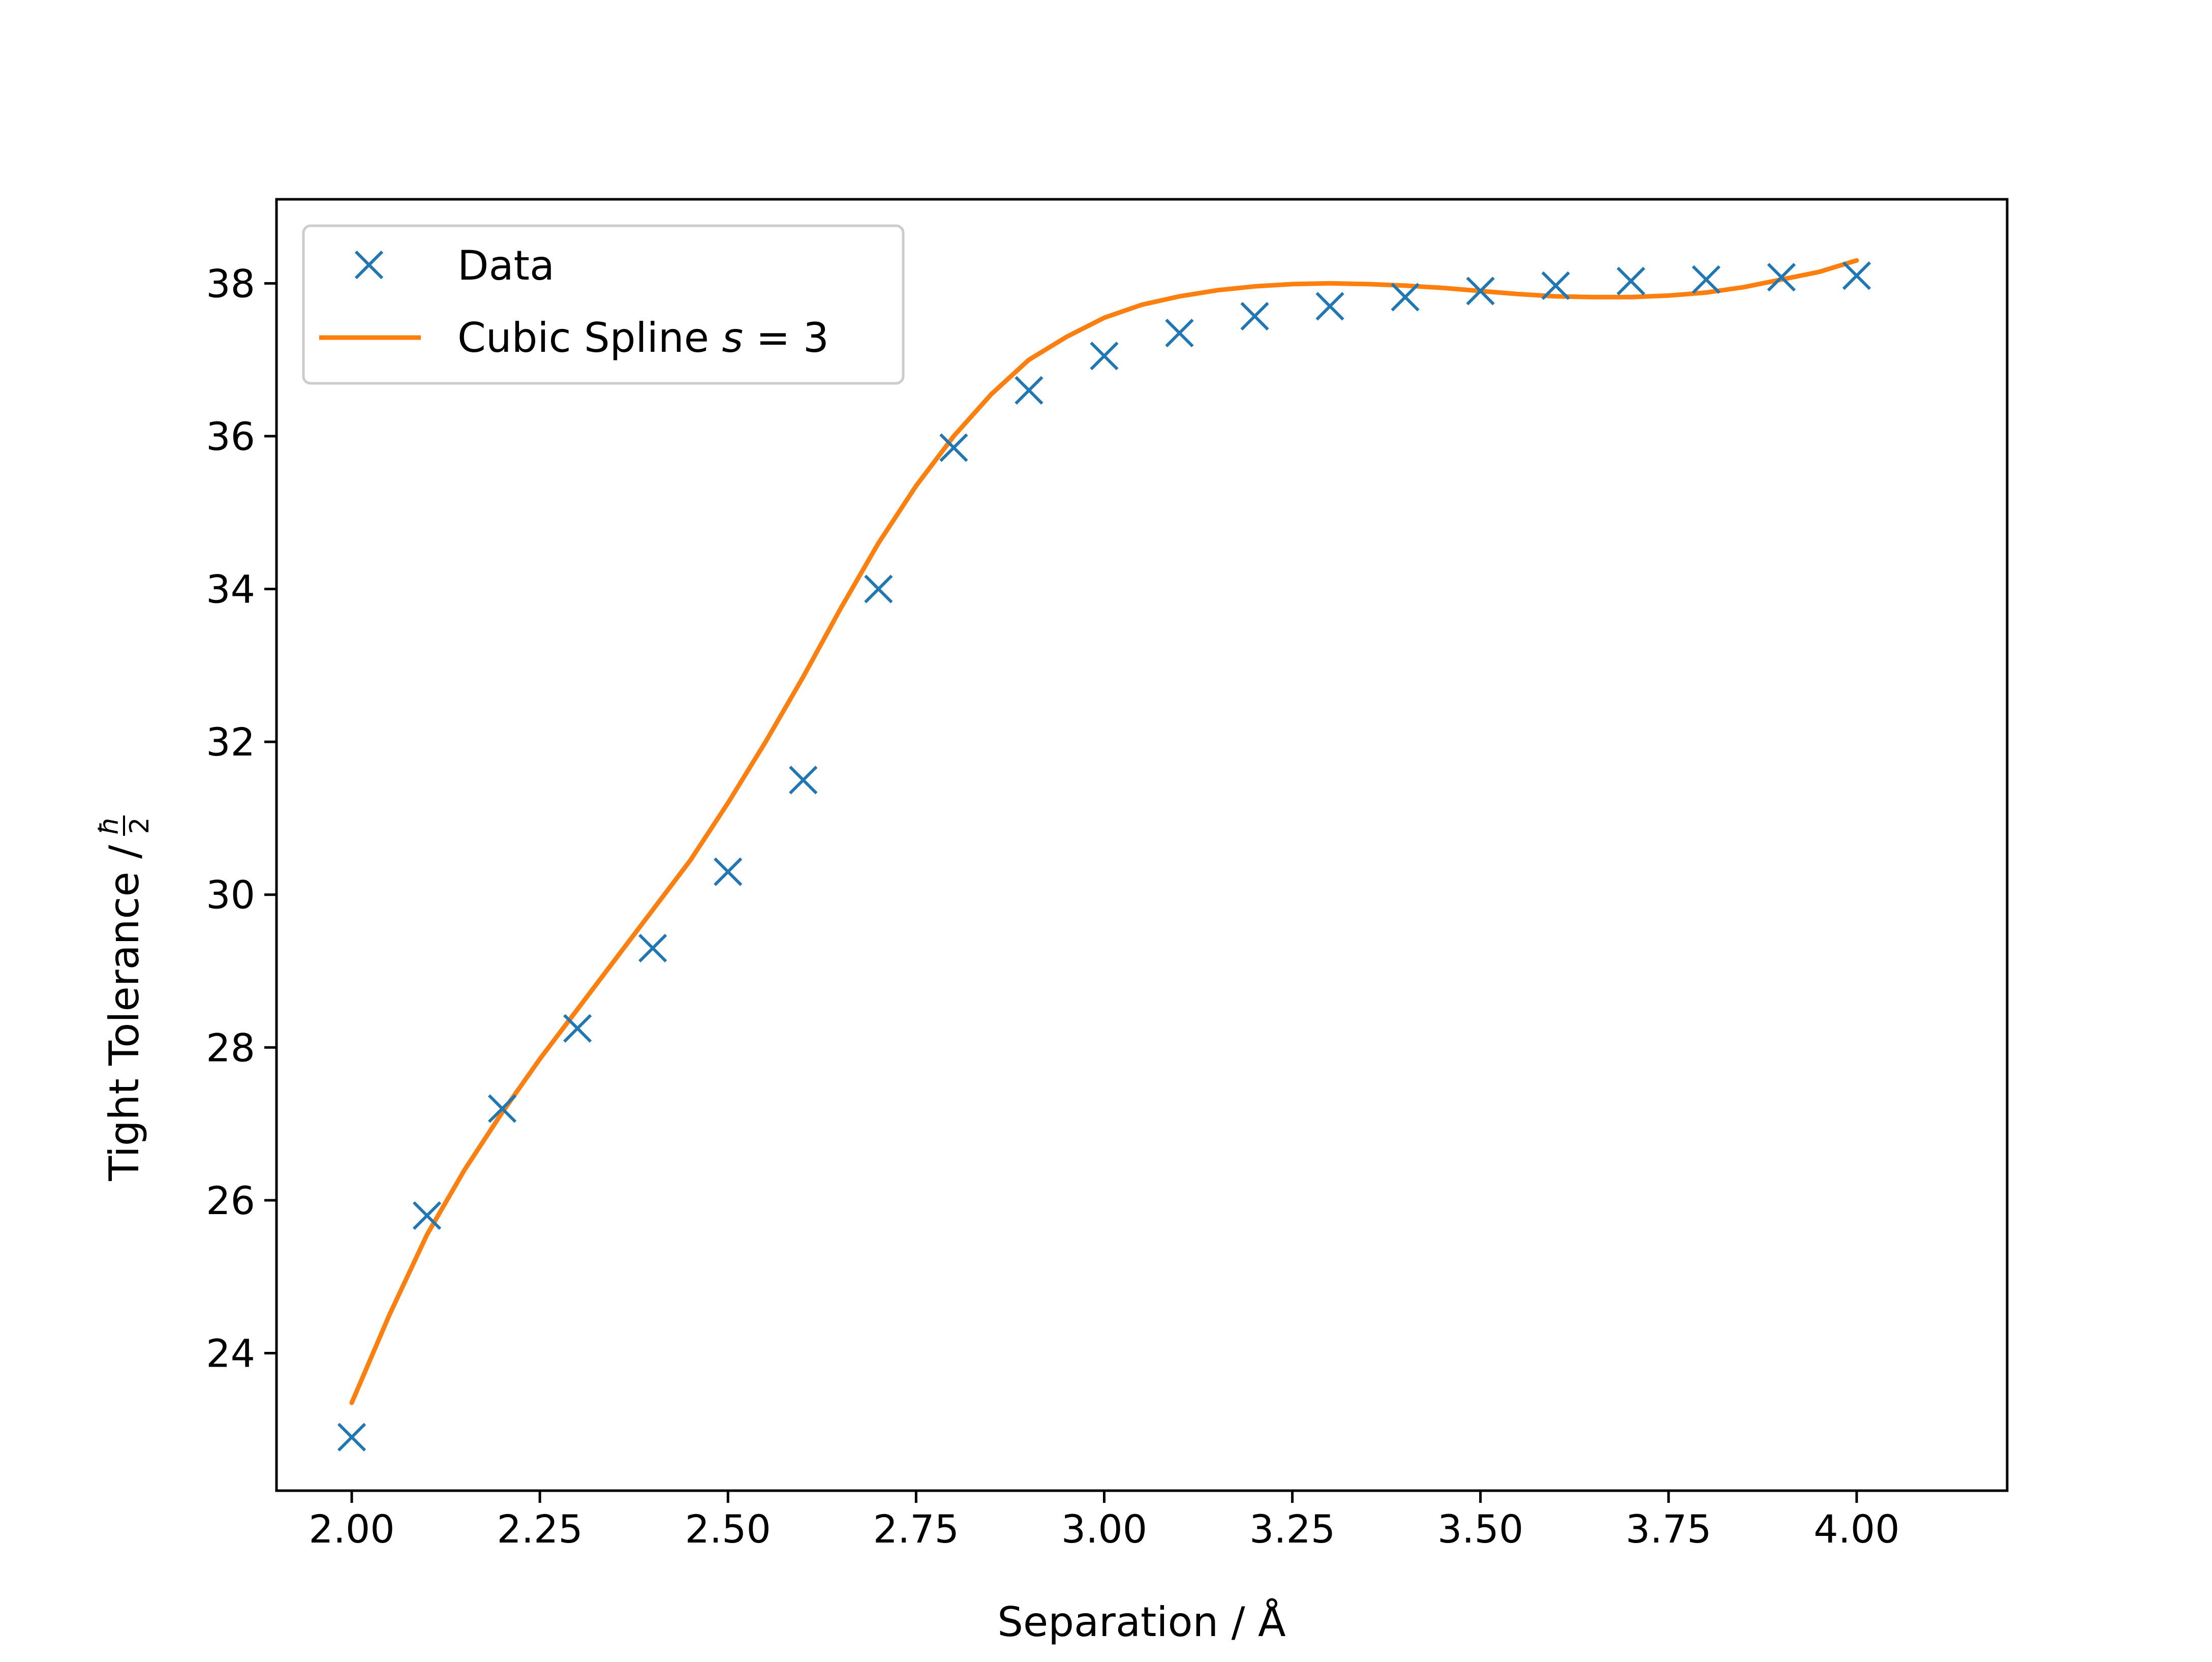  What do you see at coordinates (231, 895) in the screenshot?
I see `y-tick-label: 30` at bounding box center [231, 895].